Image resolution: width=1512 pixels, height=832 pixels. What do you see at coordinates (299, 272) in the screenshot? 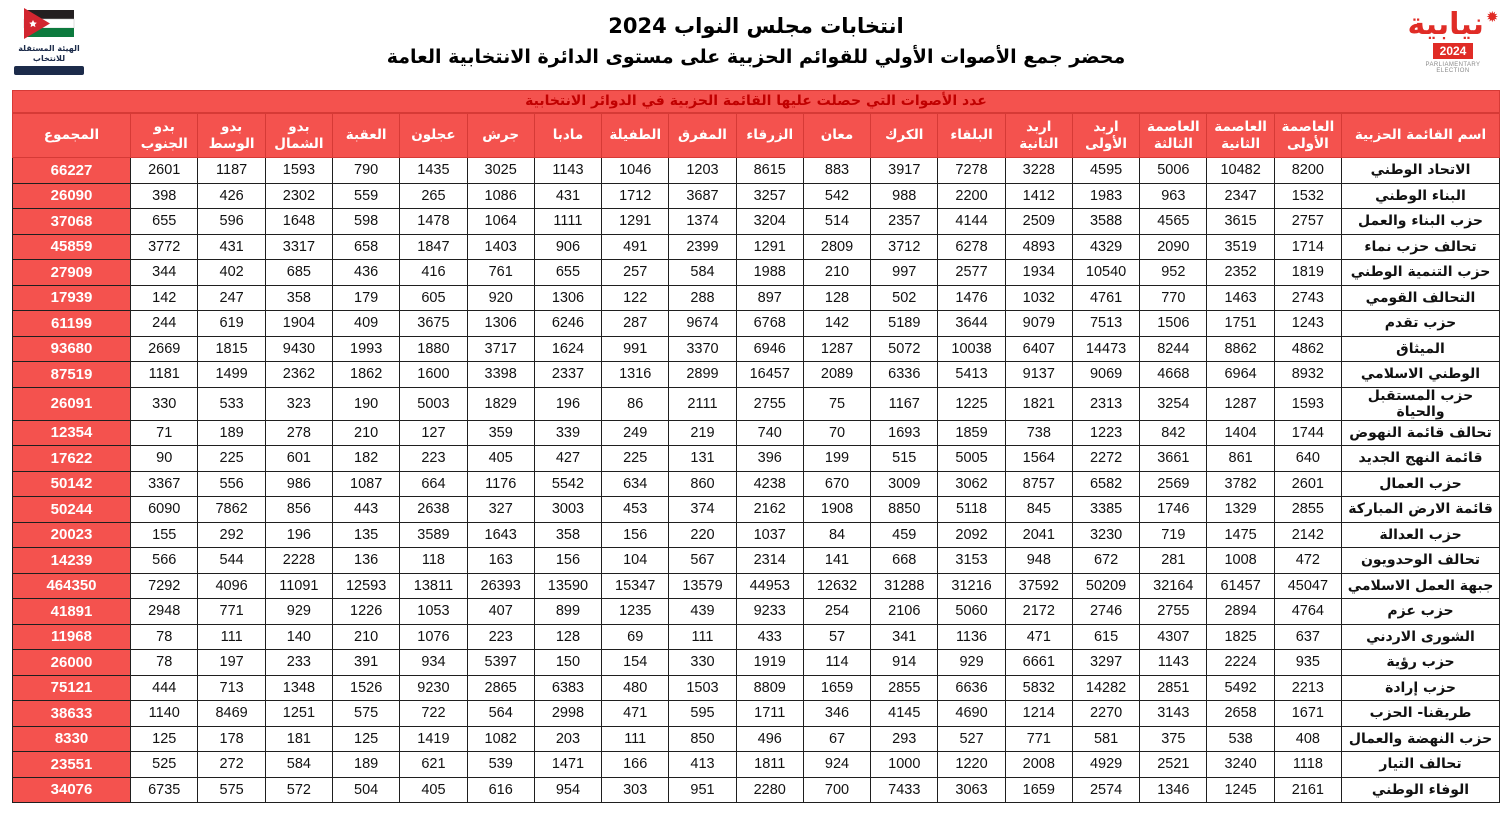
I see `vote-cell-d16: 685` at bounding box center [299, 272].